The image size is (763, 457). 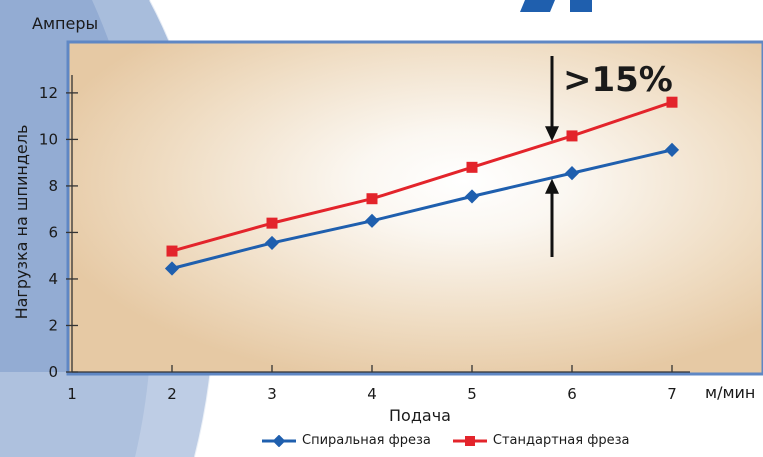 I want to click on legend-item-spiral: Спиральная фреза, so click(x=346, y=440).